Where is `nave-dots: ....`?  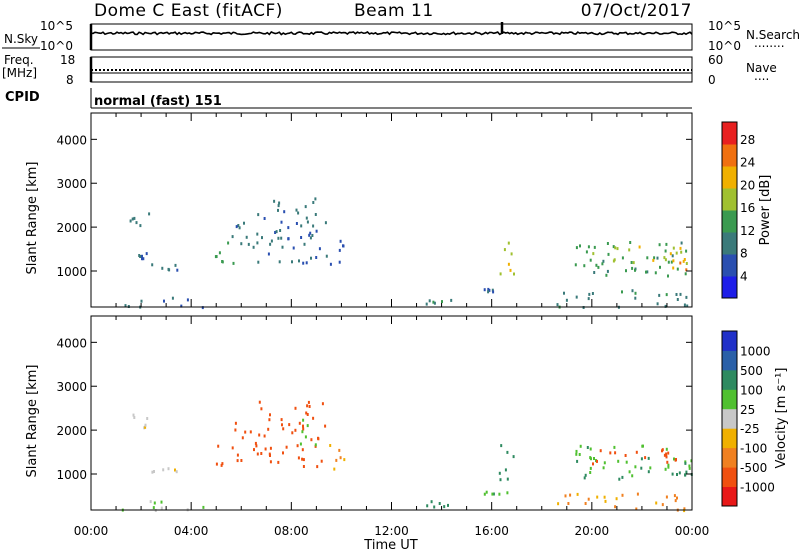 nave-dots: .... is located at coordinates (761, 76).